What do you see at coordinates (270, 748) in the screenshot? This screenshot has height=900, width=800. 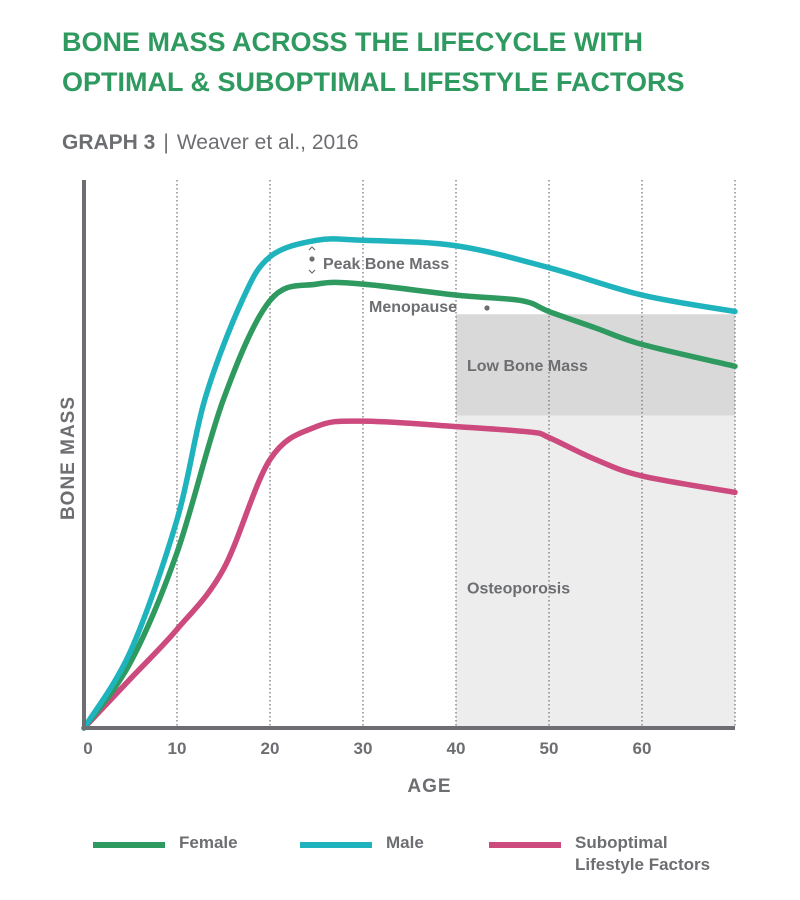 I see `x-tick-label: 20` at bounding box center [270, 748].